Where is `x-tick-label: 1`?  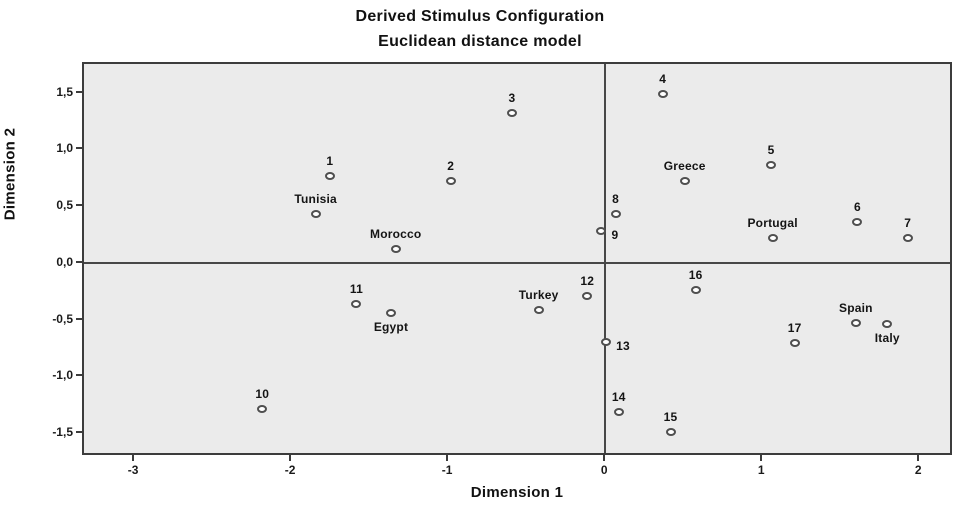
x-tick-label: 1 is located at coordinates (761, 470).